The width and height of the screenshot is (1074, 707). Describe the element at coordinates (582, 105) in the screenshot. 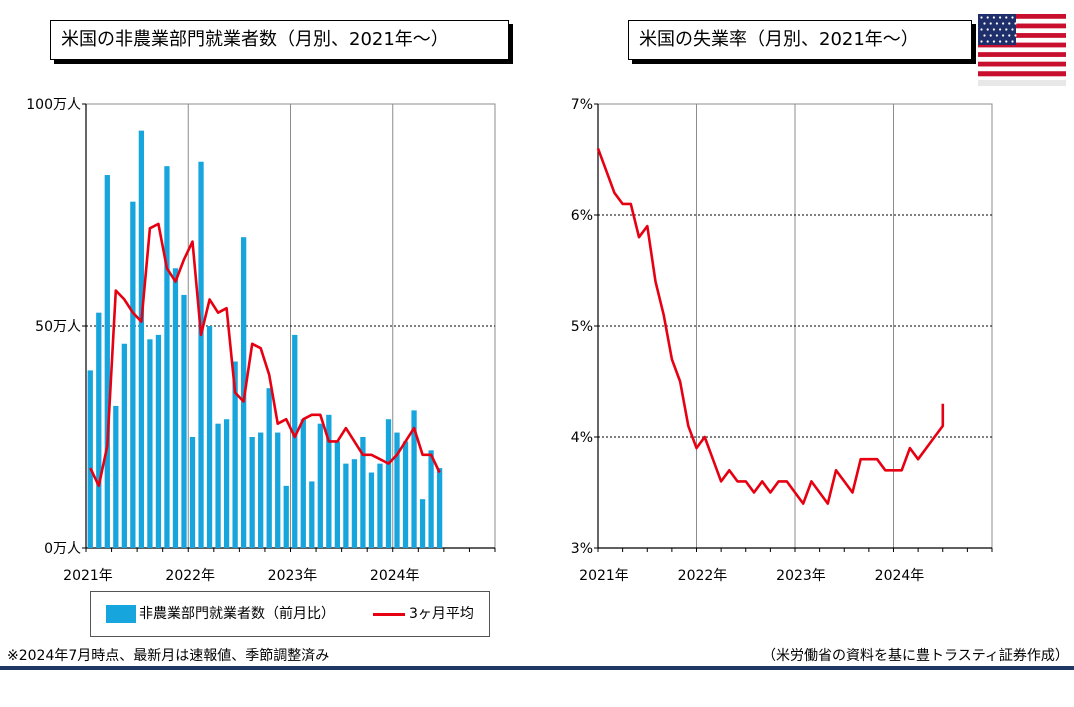

I see `y-tick-label: 7%` at that location.